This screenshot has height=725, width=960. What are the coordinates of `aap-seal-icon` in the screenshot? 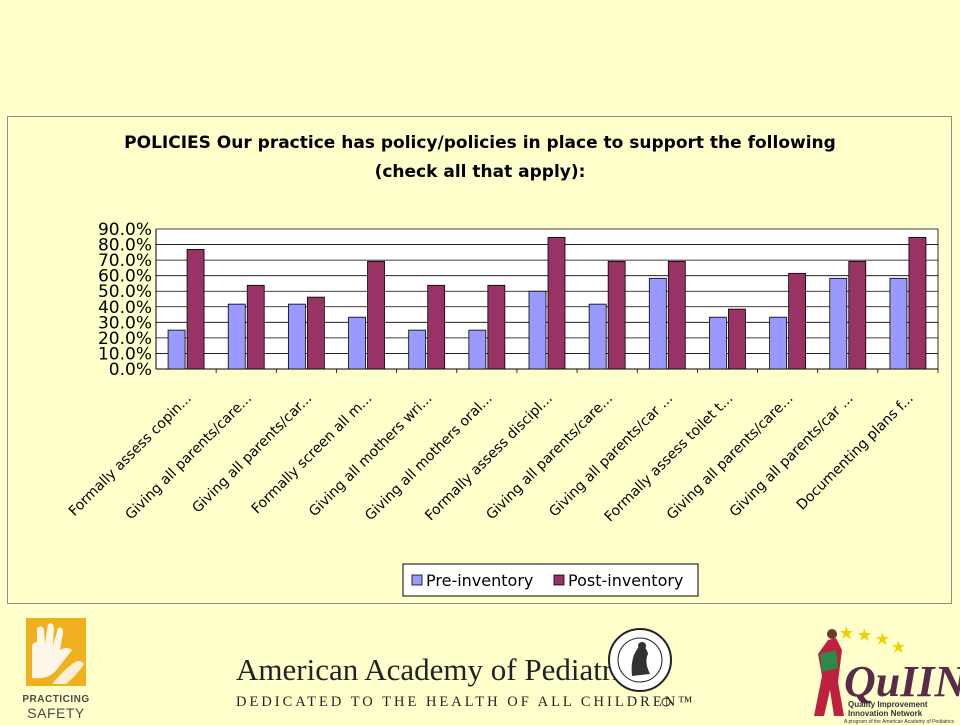 It's located at (640, 667).